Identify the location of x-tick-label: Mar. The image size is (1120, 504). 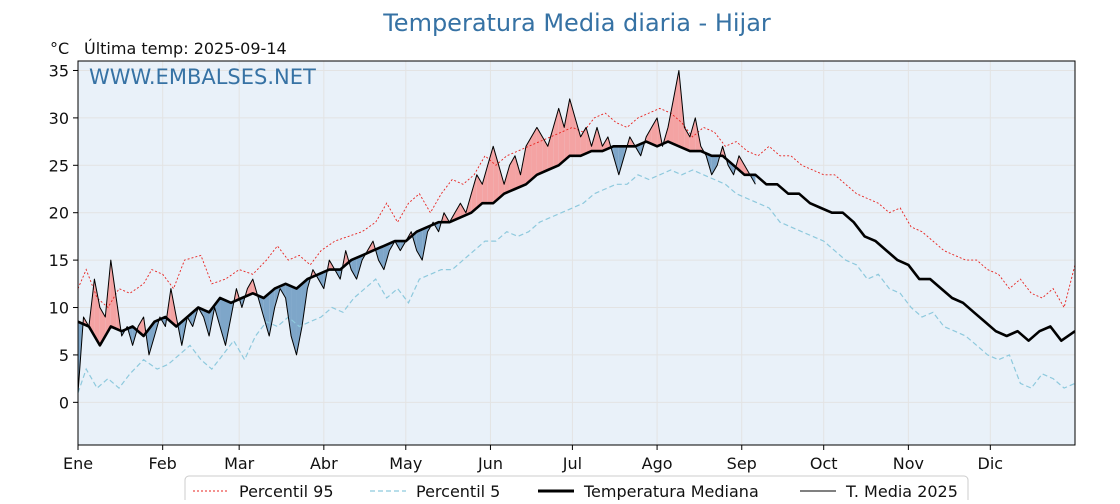
(239, 463).